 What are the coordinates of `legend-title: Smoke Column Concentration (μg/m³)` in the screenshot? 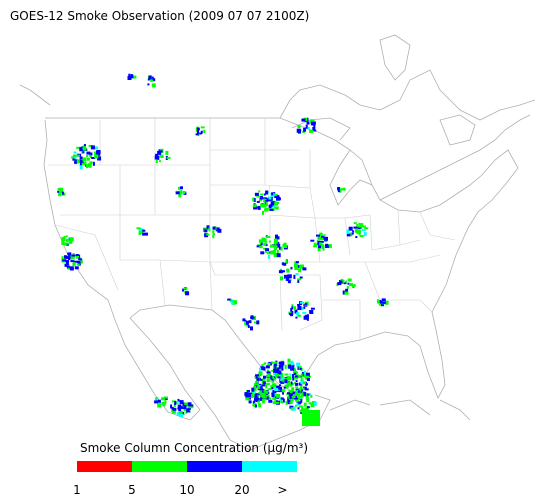 It's located at (194, 448).